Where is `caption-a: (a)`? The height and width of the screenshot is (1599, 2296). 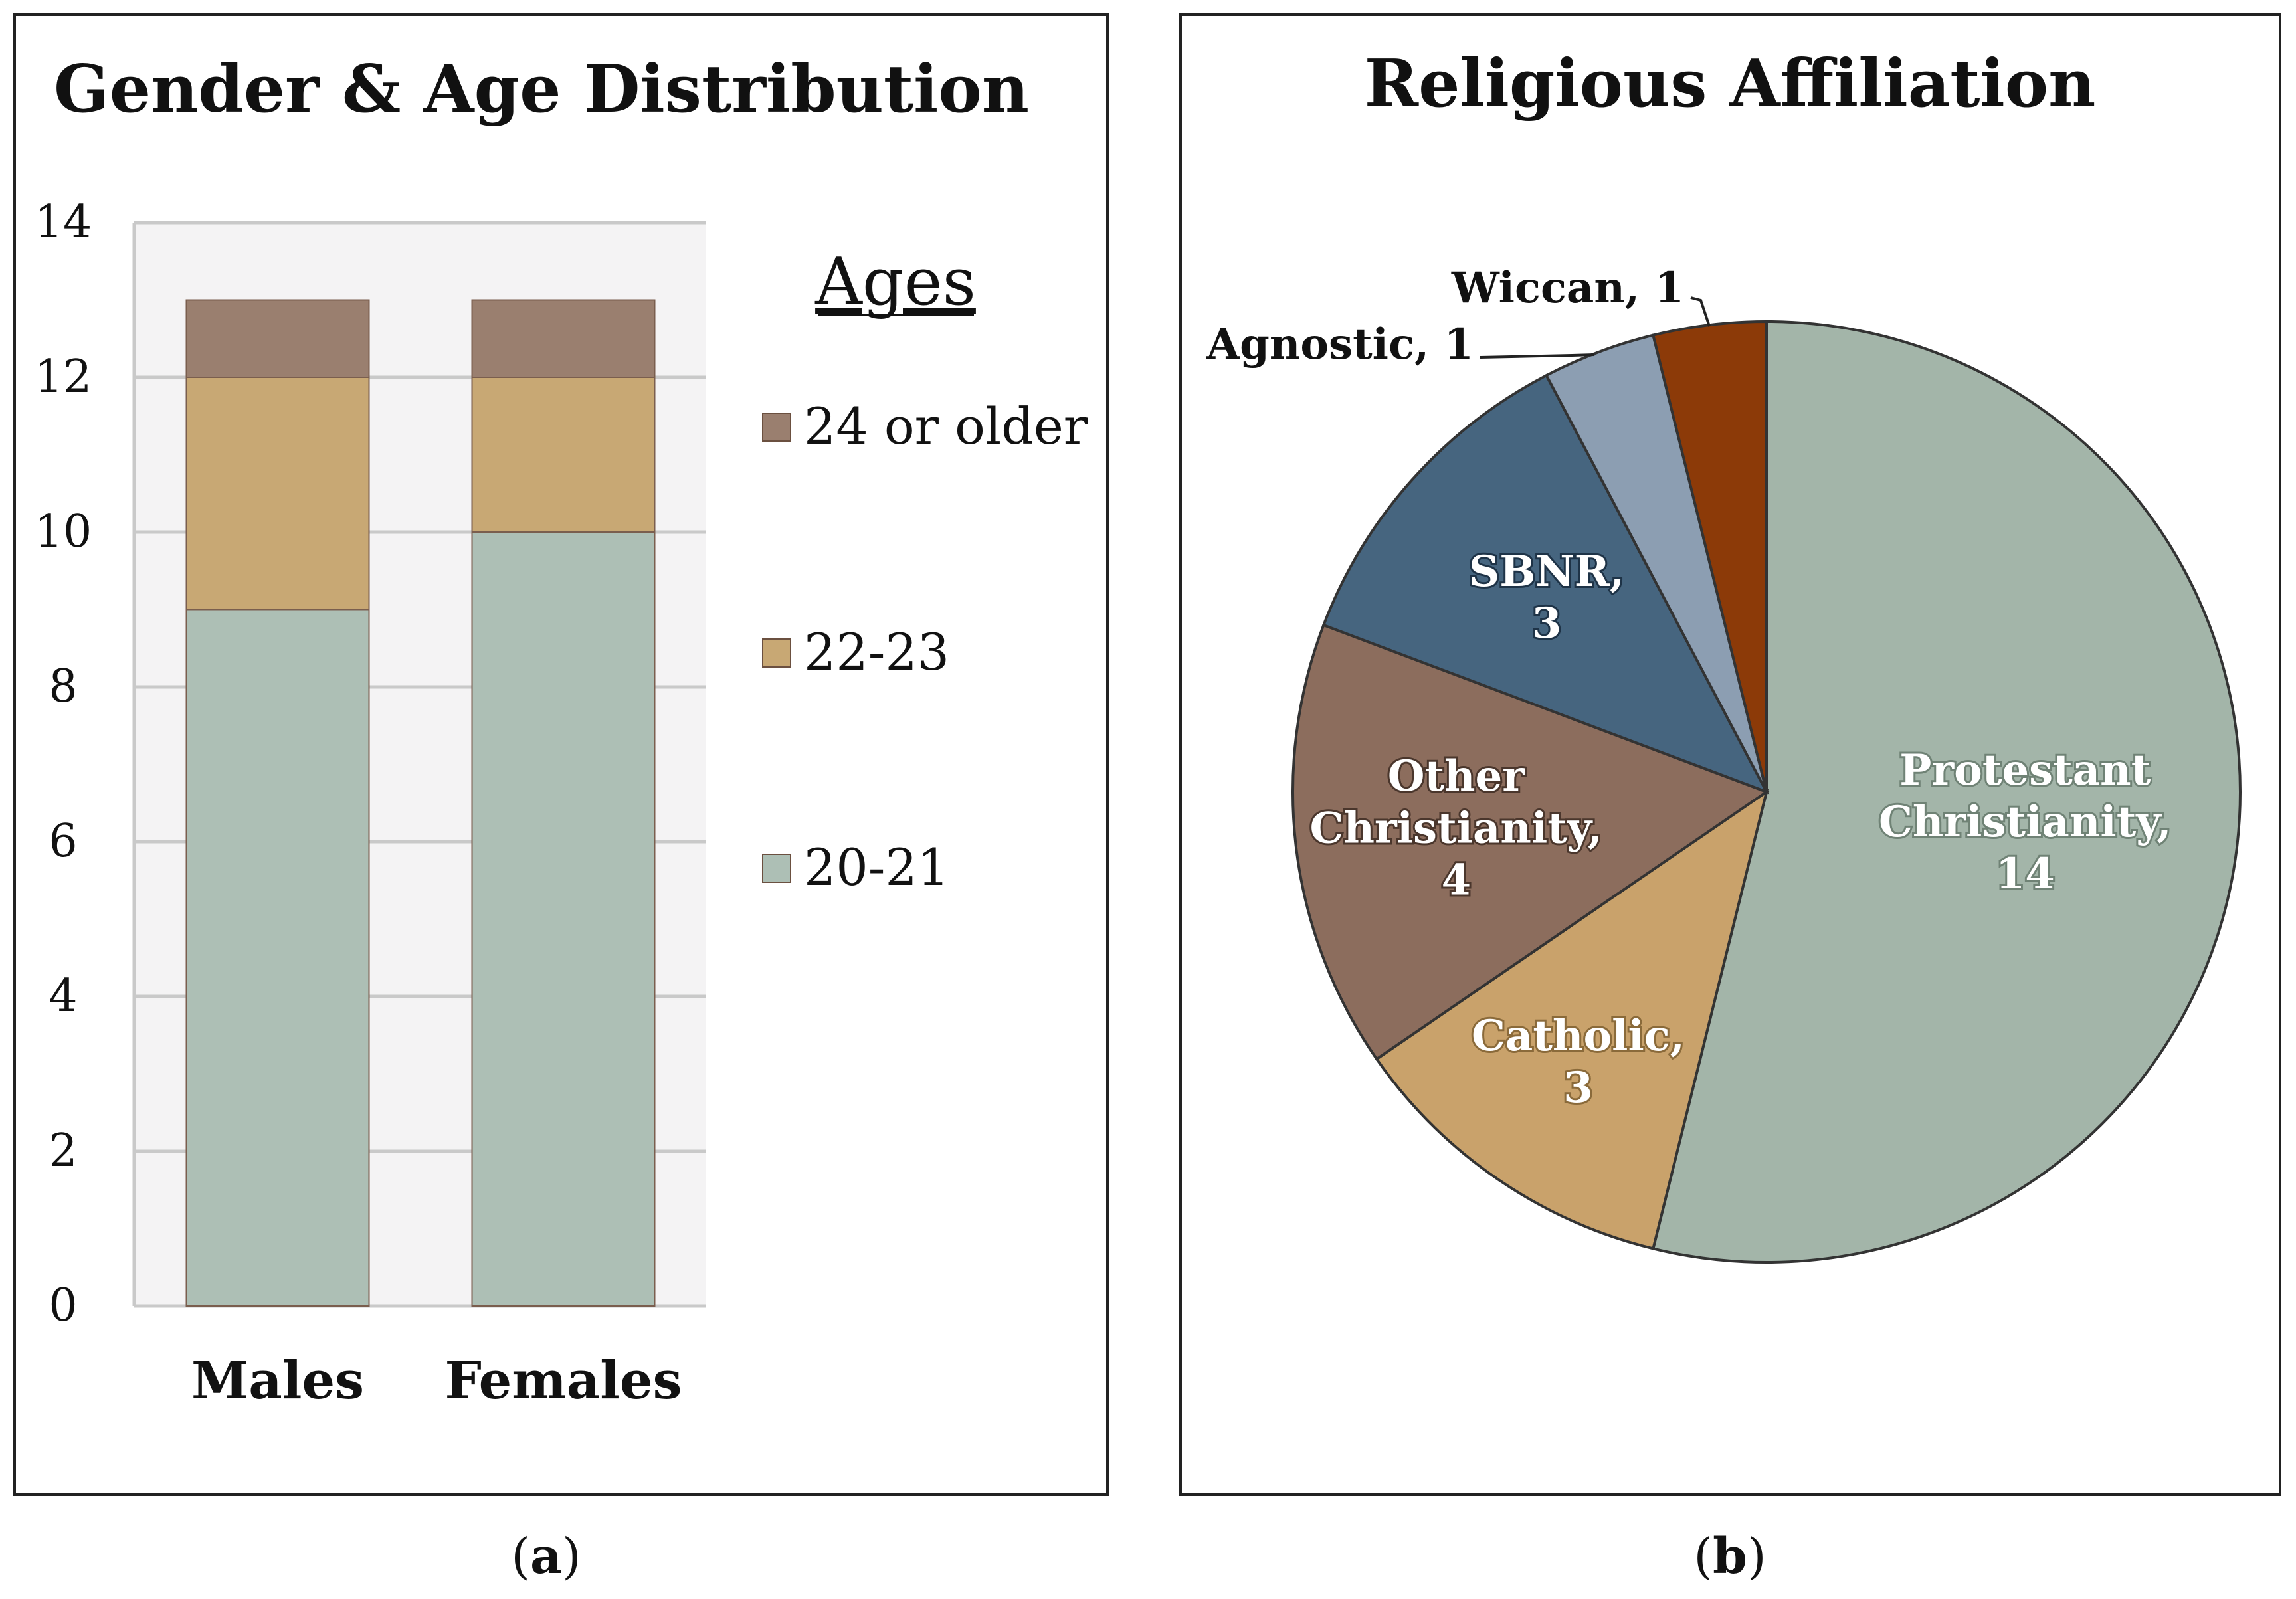 caption-a: (a) is located at coordinates (546, 1556).